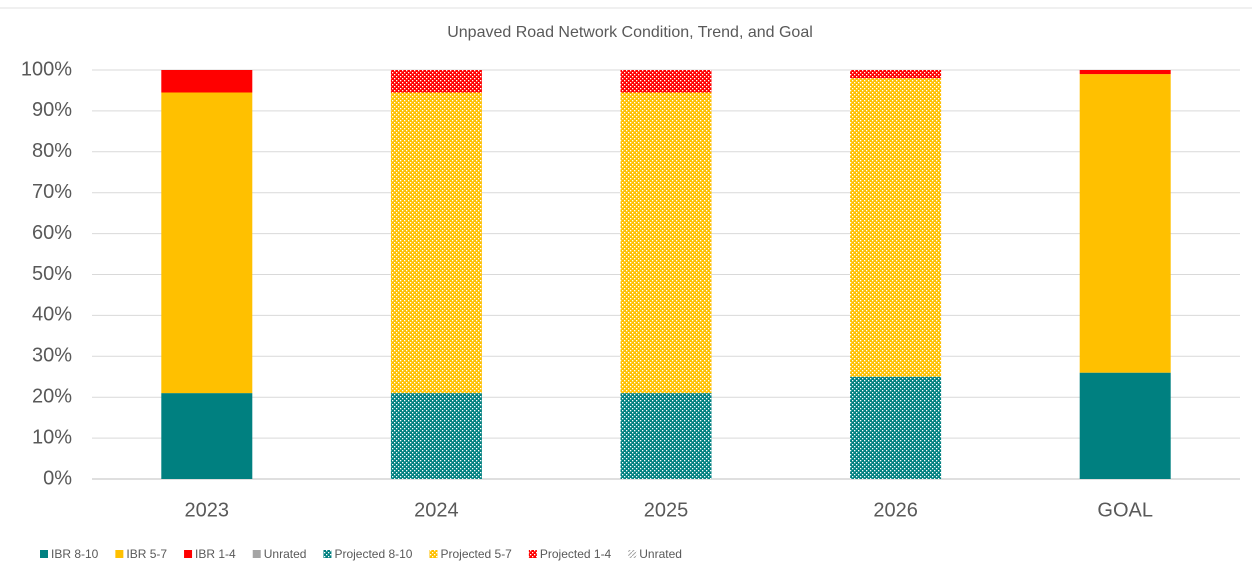 The width and height of the screenshot is (1252, 567). What do you see at coordinates (46, 69) in the screenshot?
I see `y-tick-label: 100%` at bounding box center [46, 69].